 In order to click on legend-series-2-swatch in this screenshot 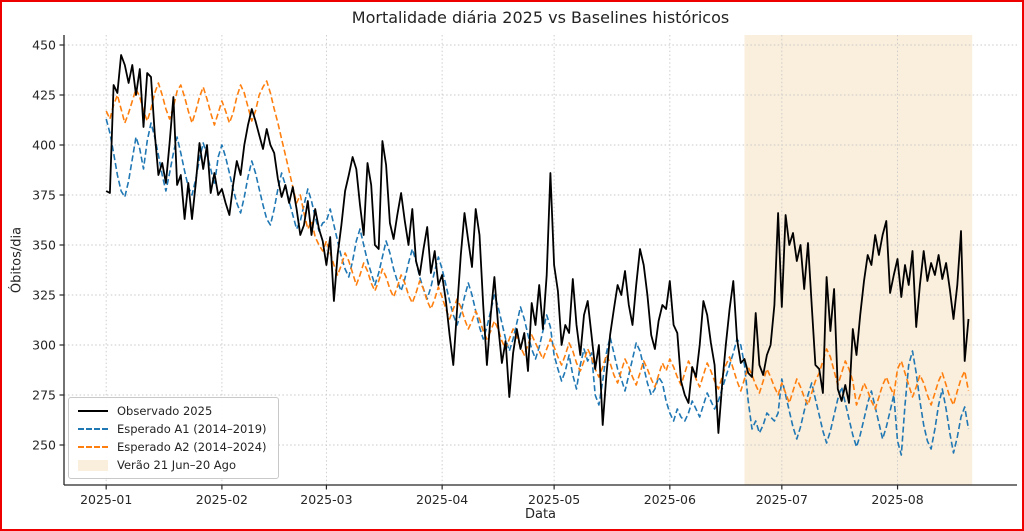, I will do `click(93, 447)`.